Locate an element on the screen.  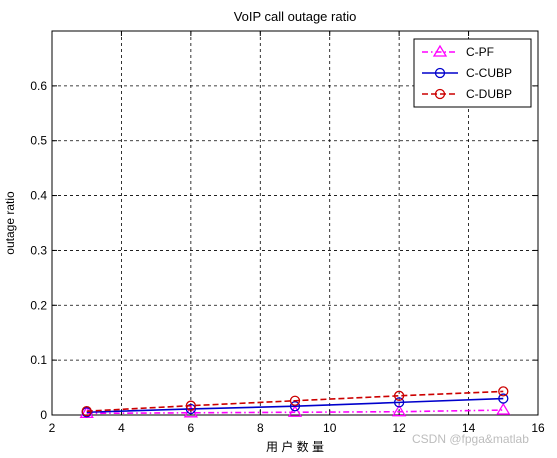
y-tick-label: 0.2 is located at coordinates (38, 305).